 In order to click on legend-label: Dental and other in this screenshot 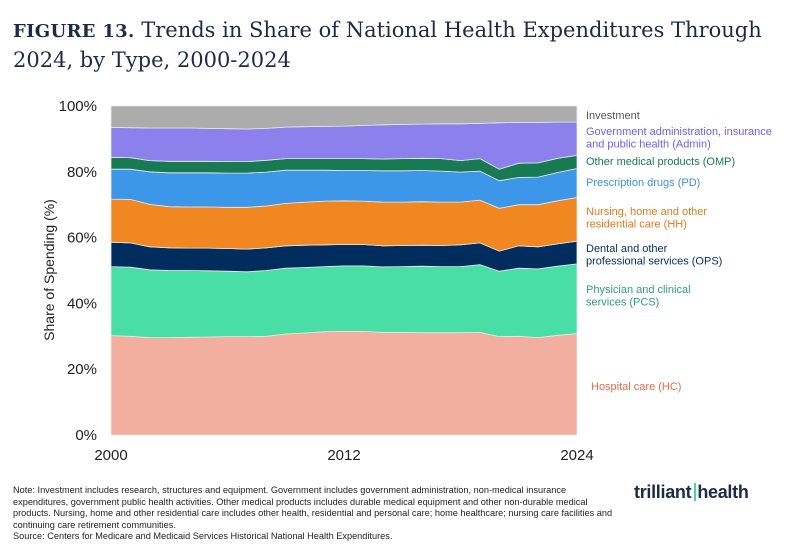, I will do `click(627, 249)`.